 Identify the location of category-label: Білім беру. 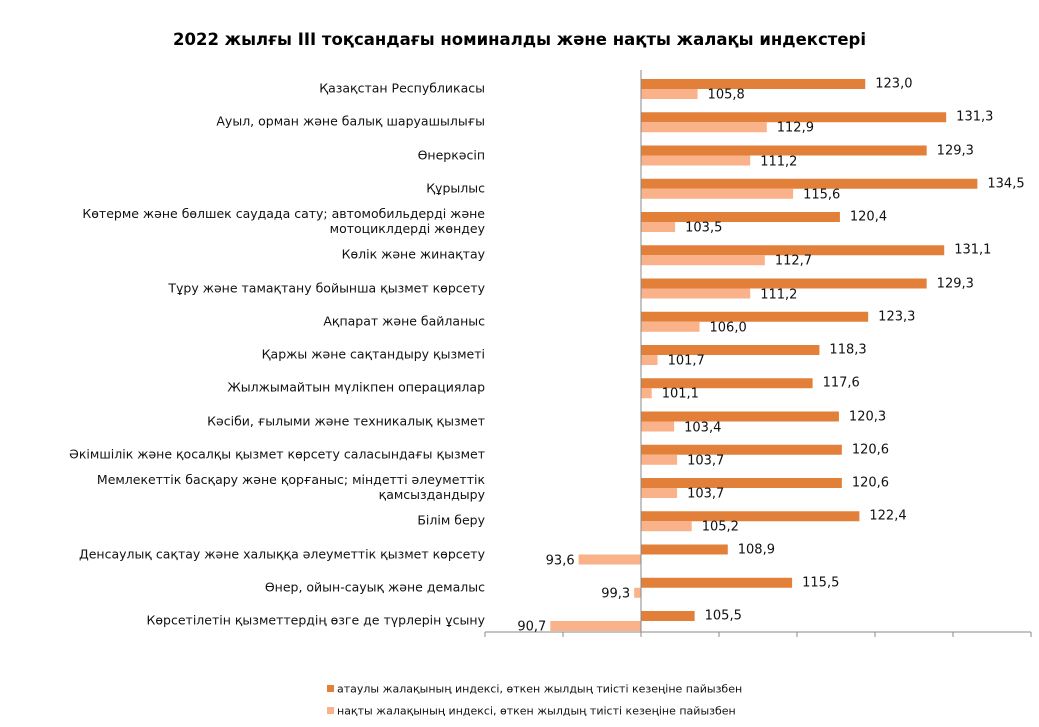
(451, 520).